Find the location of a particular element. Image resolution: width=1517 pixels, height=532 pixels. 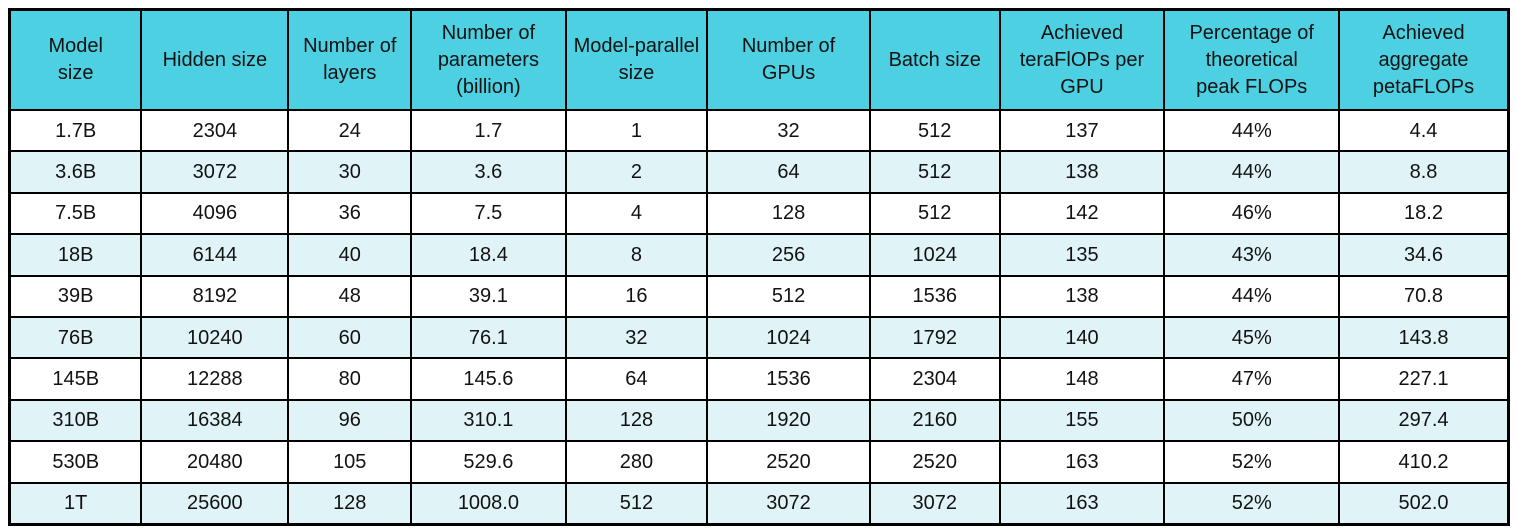

table-cell: 8 is located at coordinates (636, 255).